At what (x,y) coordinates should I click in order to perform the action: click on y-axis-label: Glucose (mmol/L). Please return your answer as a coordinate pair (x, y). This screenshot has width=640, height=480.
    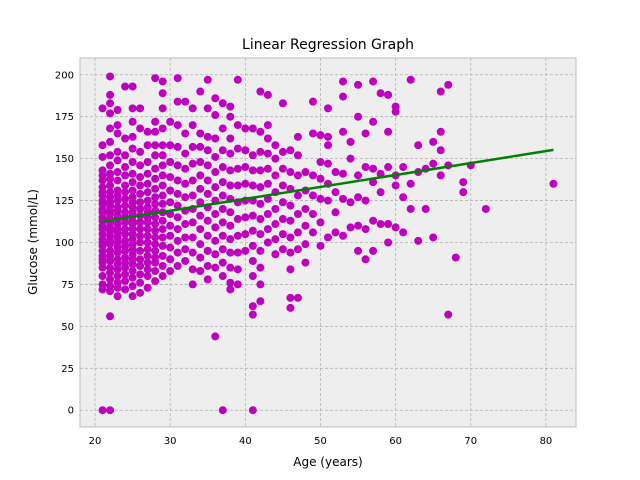
    Looking at the image, I should click on (33, 242).